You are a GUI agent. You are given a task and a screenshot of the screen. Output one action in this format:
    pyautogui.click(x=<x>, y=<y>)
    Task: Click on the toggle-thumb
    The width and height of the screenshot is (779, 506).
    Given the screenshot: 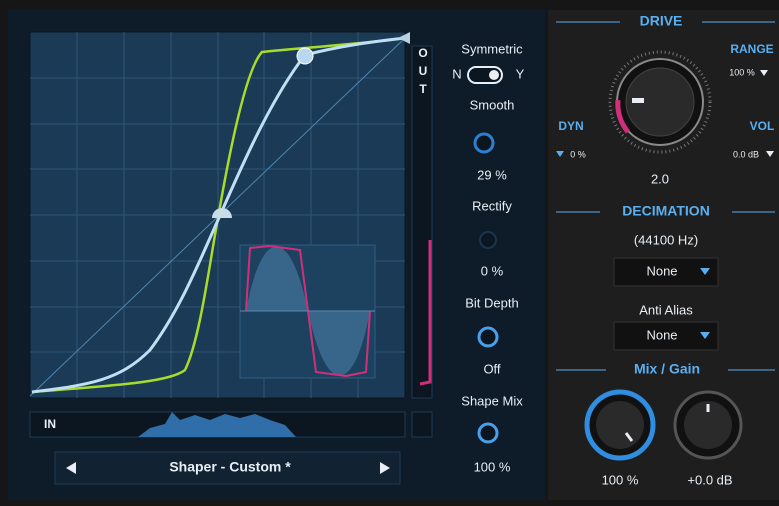 What is the action you would take?
    pyautogui.click(x=494, y=75)
    